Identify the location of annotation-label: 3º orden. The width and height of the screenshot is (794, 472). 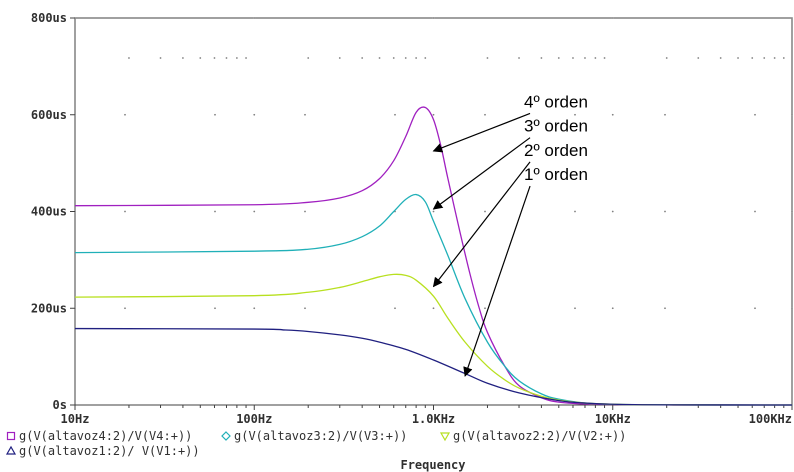
(556, 126).